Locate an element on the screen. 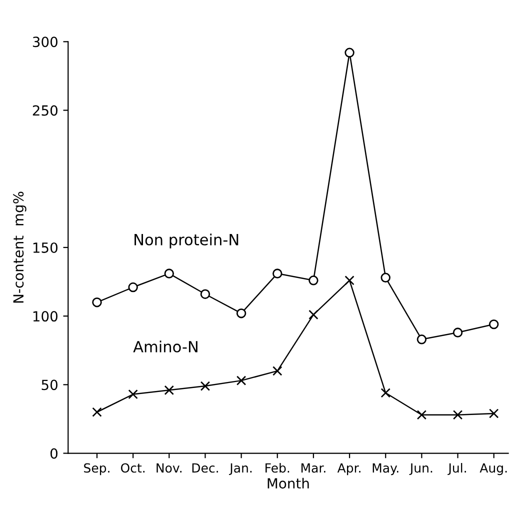 The width and height of the screenshot is (524, 521). x-tick-label: May. is located at coordinates (385, 469).